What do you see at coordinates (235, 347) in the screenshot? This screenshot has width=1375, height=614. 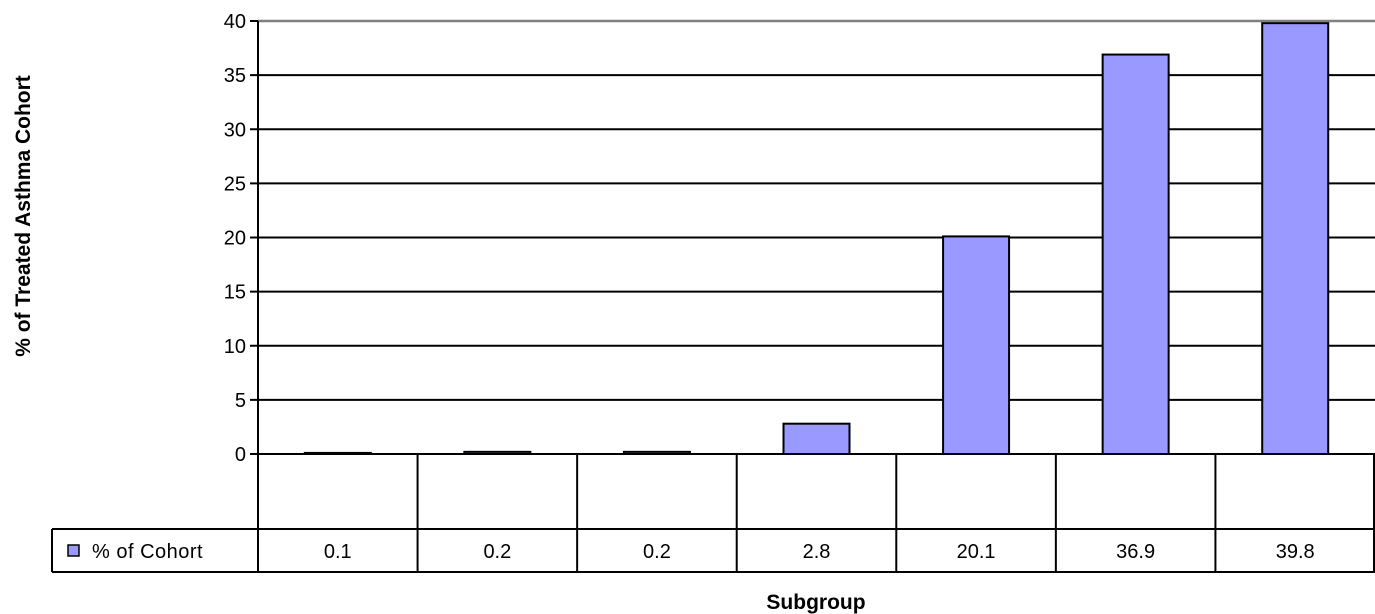 I see `y-tick-label: 10` at bounding box center [235, 347].